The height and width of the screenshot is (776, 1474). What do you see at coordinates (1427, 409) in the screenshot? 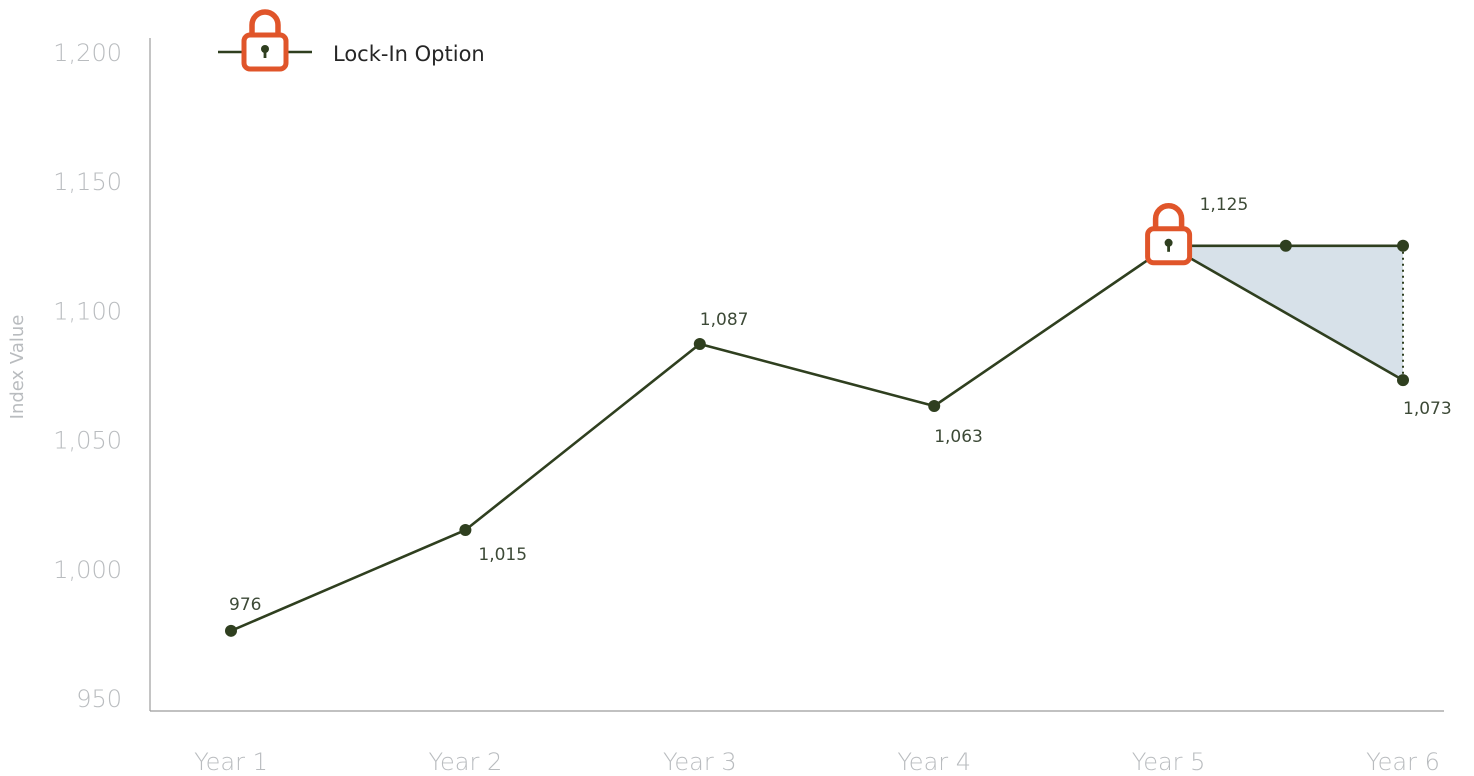
I see `data-label: 1,073` at bounding box center [1427, 409].